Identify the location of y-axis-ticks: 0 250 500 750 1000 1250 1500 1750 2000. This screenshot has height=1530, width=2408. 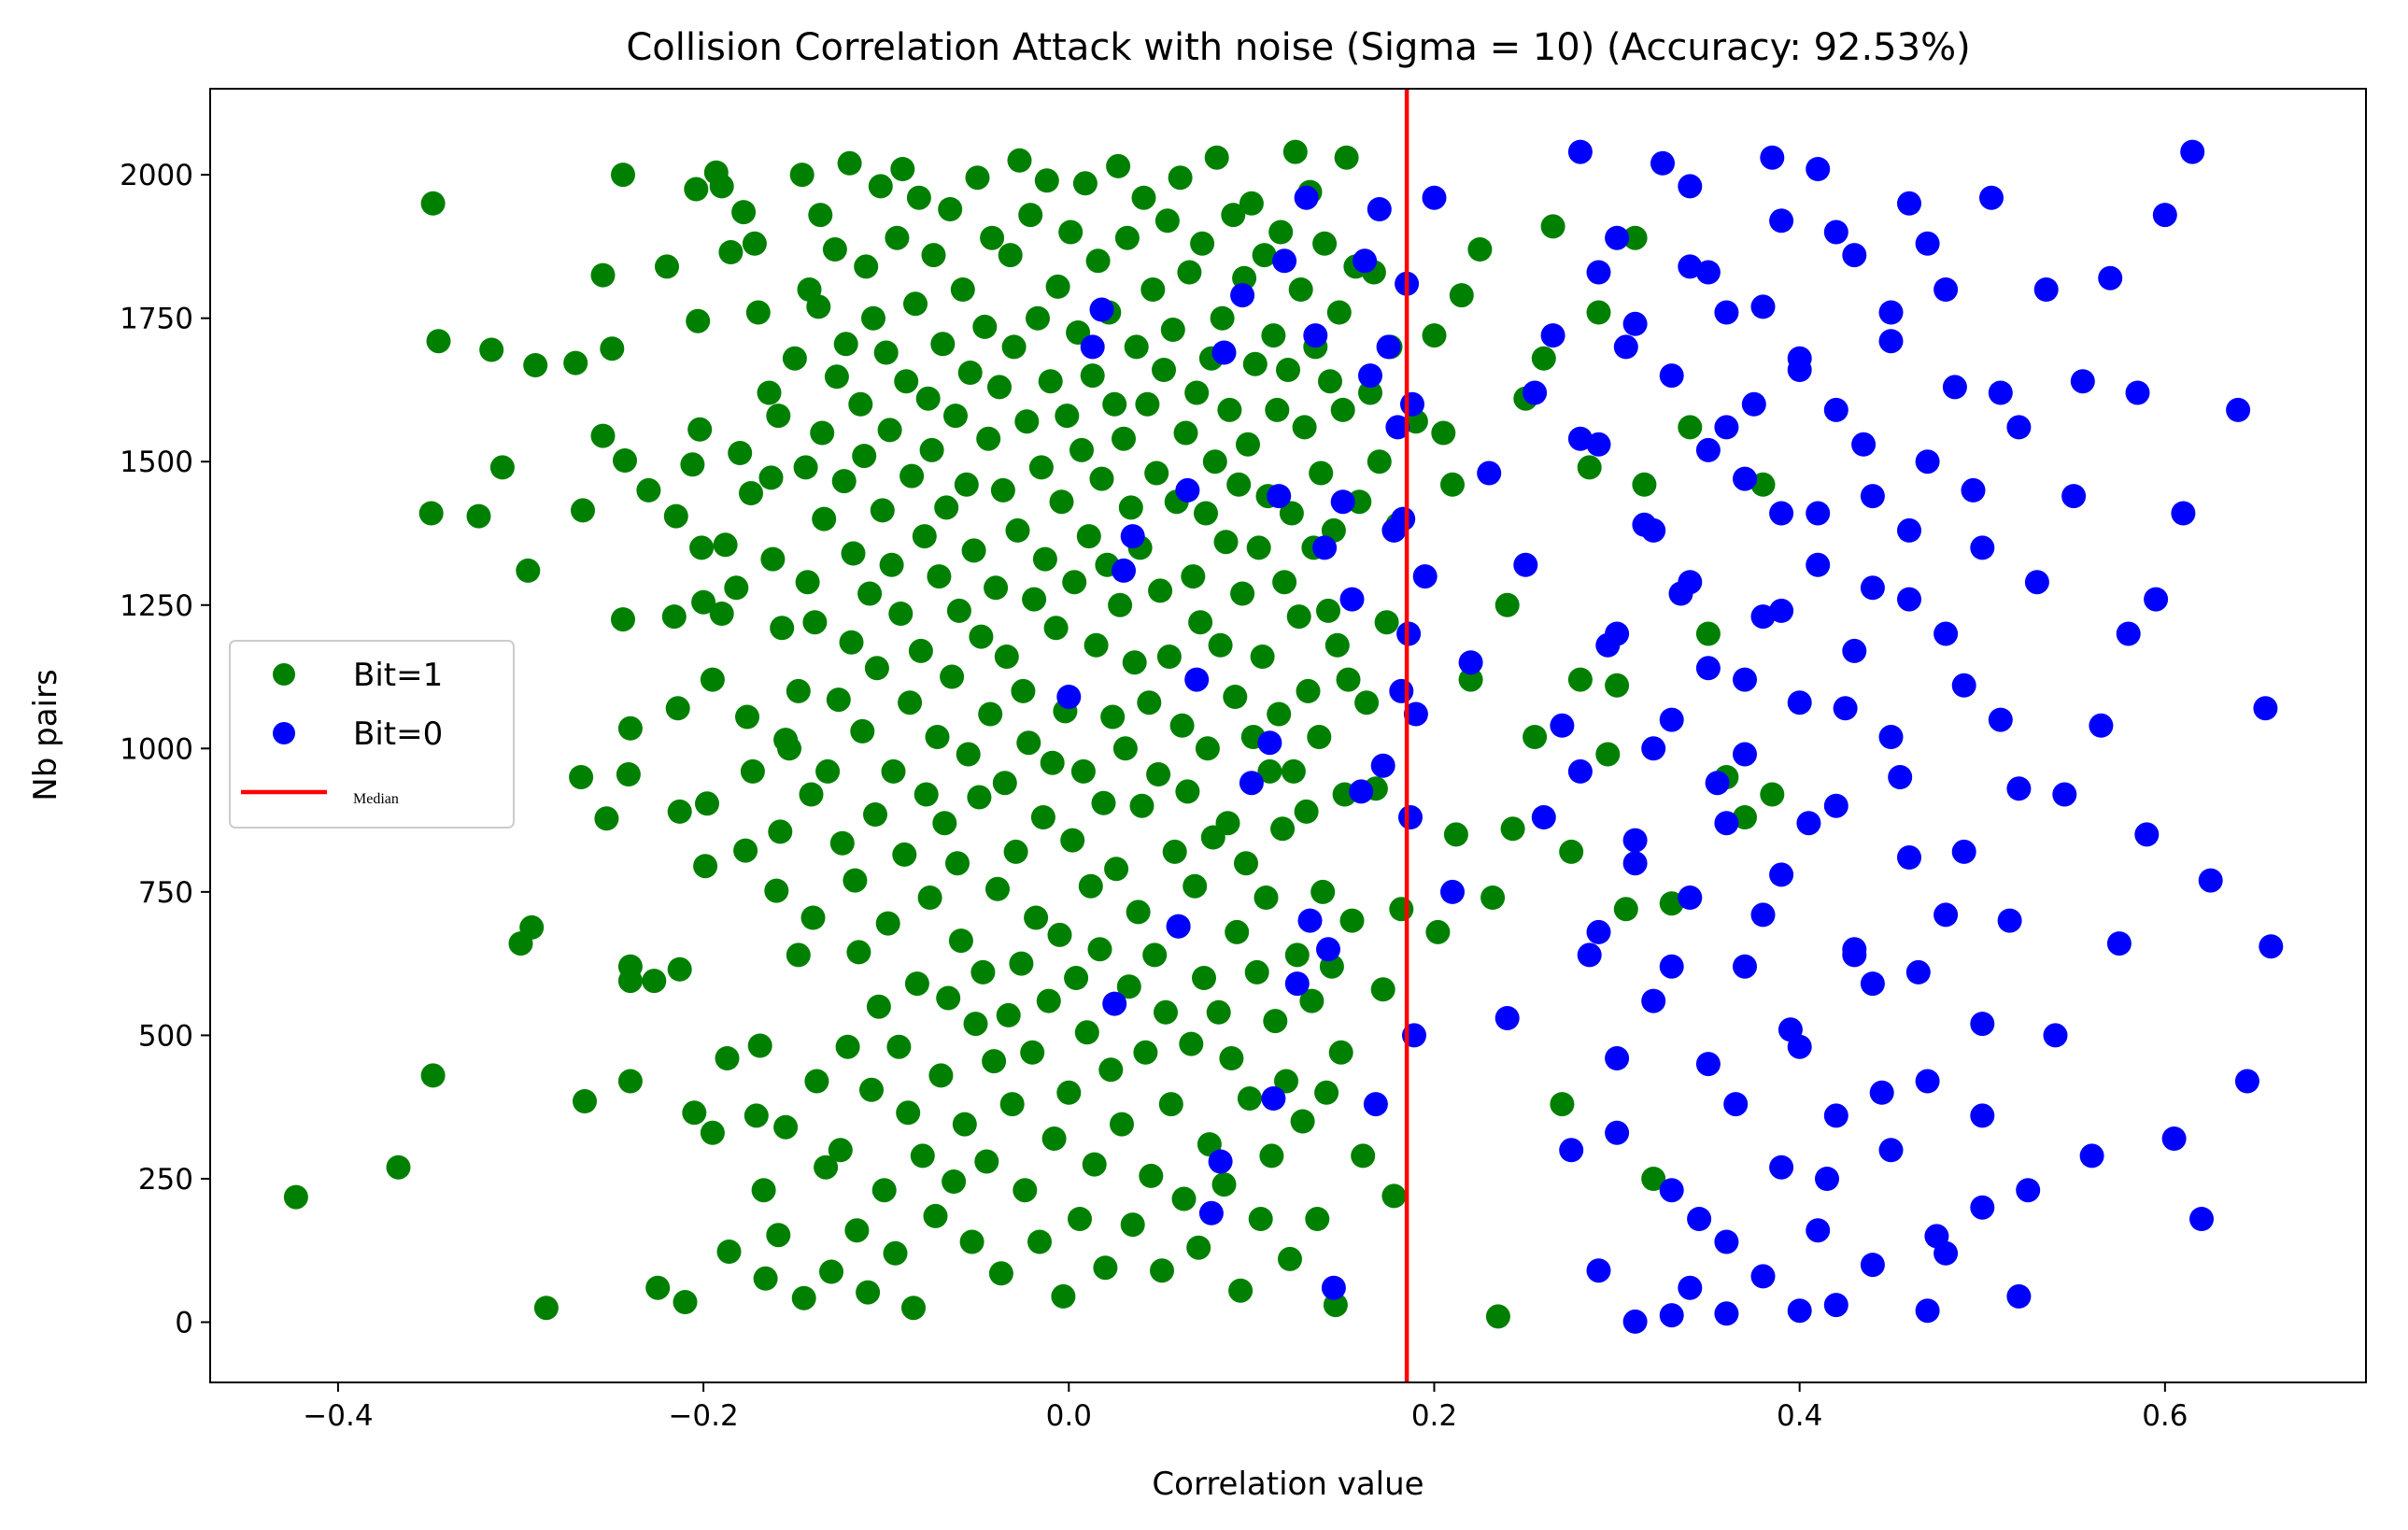
(165, 749).